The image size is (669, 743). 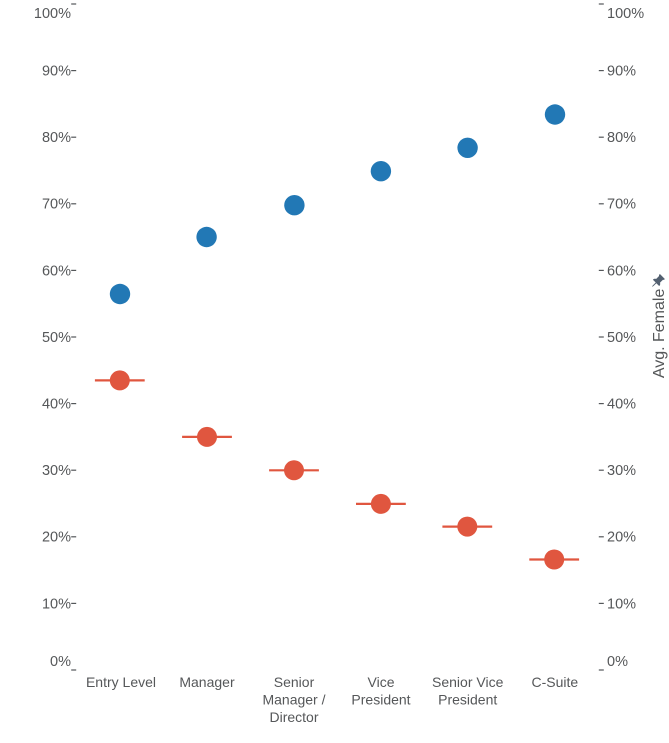 I want to click on svg-text: Manager /, so click(x=293, y=700).